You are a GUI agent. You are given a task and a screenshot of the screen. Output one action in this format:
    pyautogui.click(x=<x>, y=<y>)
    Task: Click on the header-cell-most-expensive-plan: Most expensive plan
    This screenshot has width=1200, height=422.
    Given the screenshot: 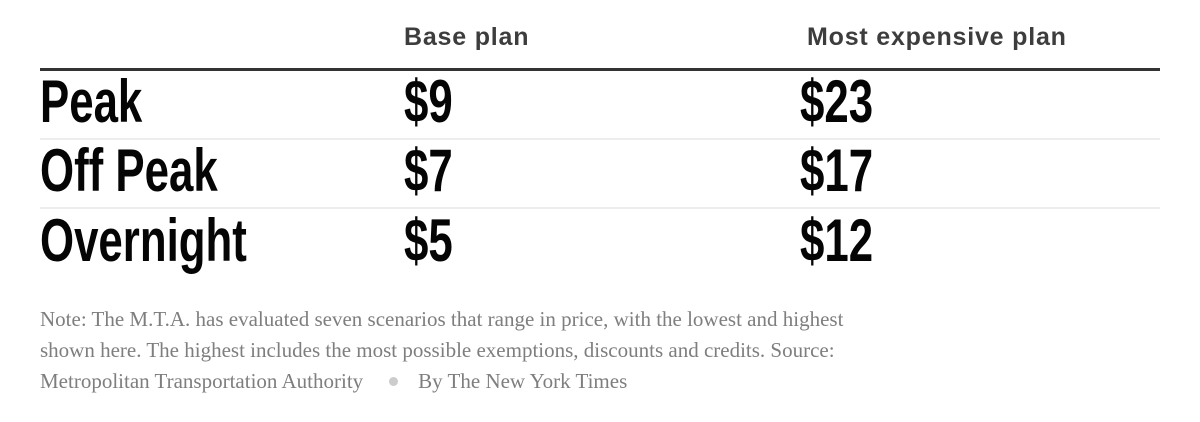 What is the action you would take?
    pyautogui.click(x=937, y=37)
    